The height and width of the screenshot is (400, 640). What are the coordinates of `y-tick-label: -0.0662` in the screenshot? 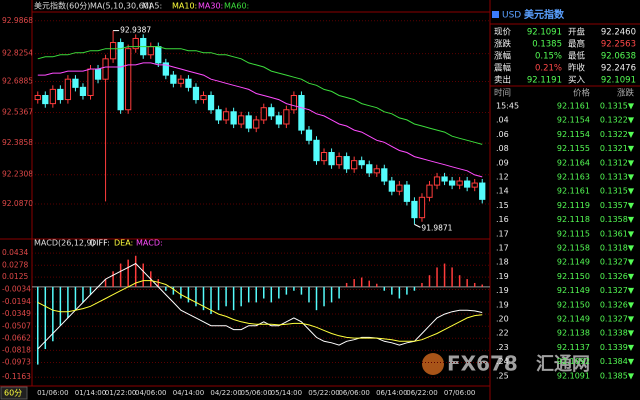 It's located at (16, 337).